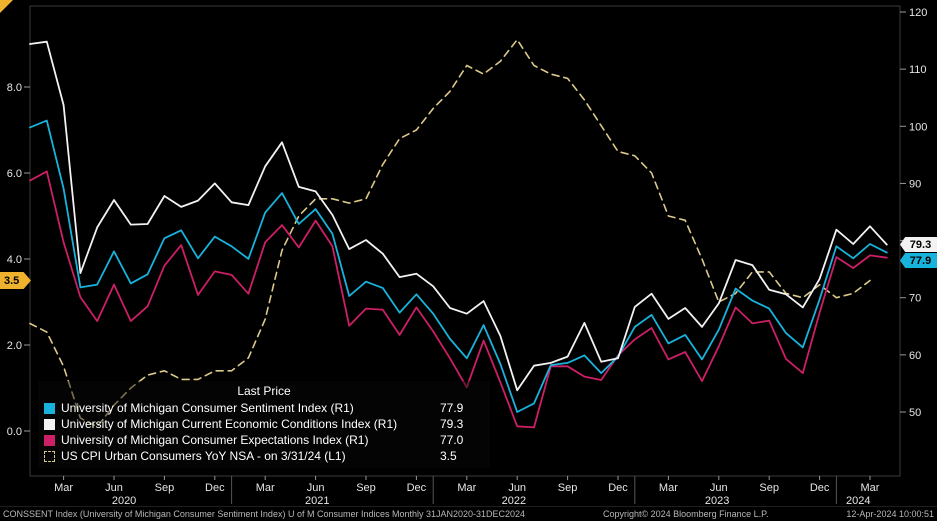 This screenshot has width=937, height=521. What do you see at coordinates (514, 501) in the screenshot?
I see `x-axis-year-label: 2022` at bounding box center [514, 501].